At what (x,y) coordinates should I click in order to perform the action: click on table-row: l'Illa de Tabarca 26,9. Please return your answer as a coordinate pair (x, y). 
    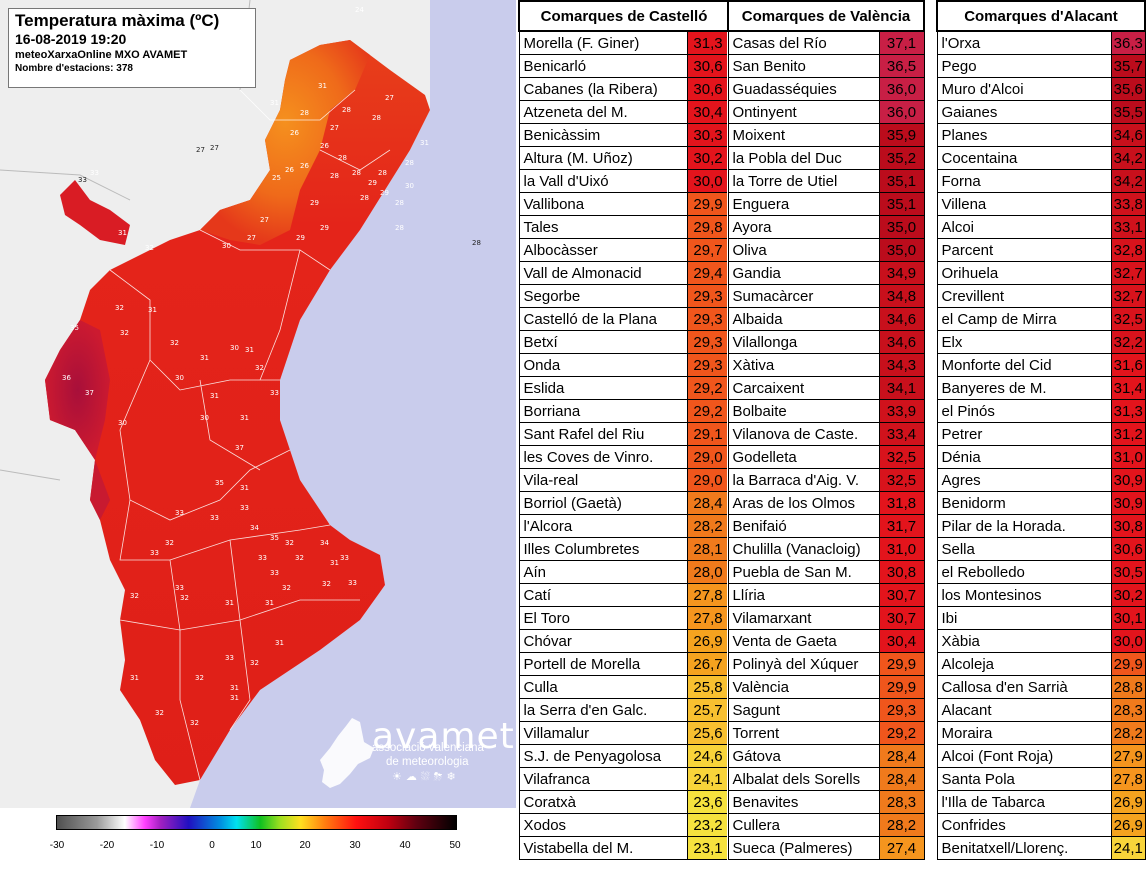
    Looking at the image, I should click on (1041, 802).